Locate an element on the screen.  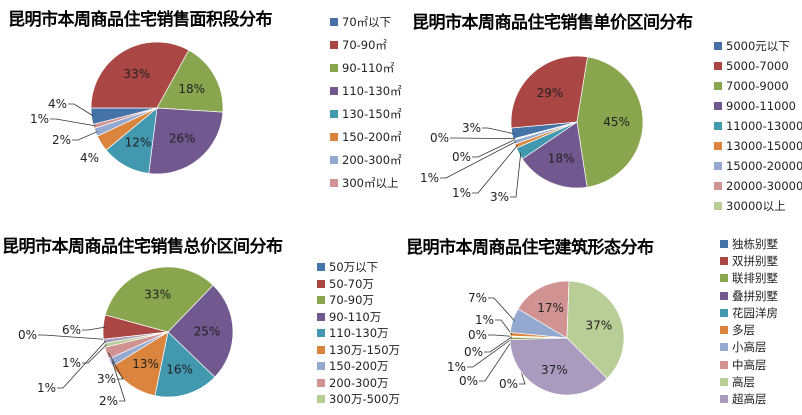
chart-2-data-label-4: 18% is located at coordinates (561, 158).